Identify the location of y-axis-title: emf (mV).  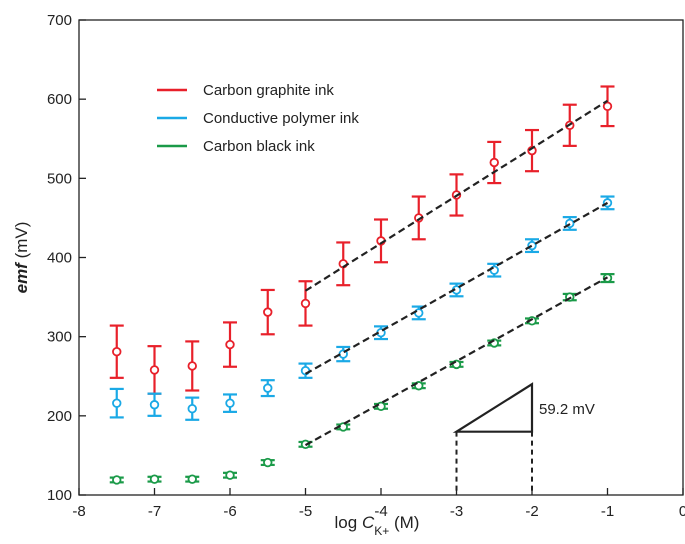
(21, 258).